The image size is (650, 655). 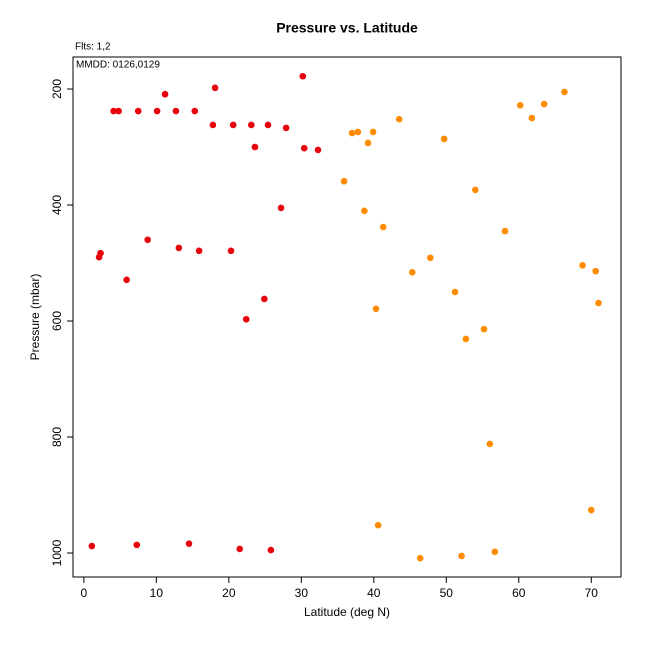 What do you see at coordinates (118, 65) in the screenshot?
I see `annotation: MMDD: 0126,0129` at bounding box center [118, 65].